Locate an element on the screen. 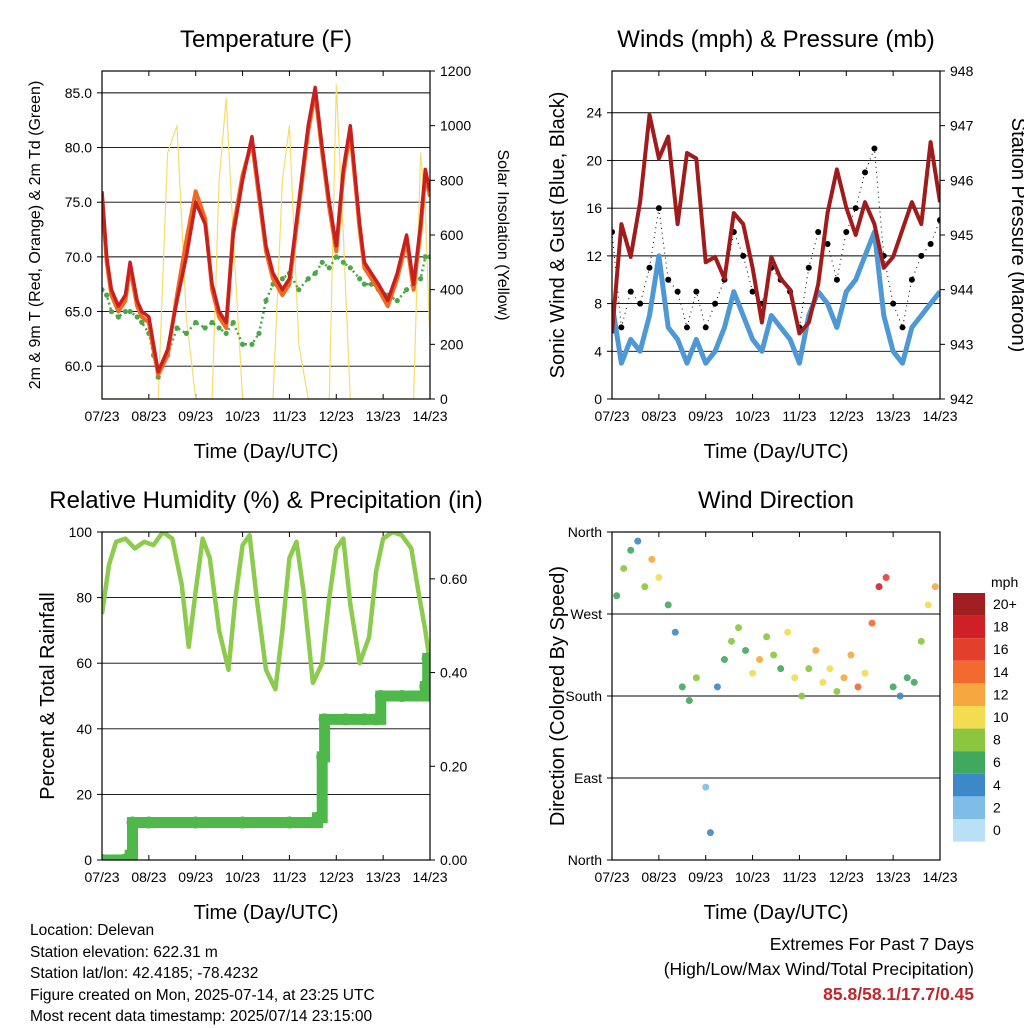  right-tick-label: 942 is located at coordinates (962, 399).